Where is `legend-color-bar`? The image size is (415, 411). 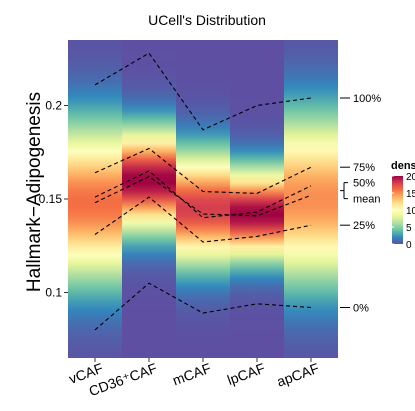
legend-color-bar is located at coordinates (397, 210).